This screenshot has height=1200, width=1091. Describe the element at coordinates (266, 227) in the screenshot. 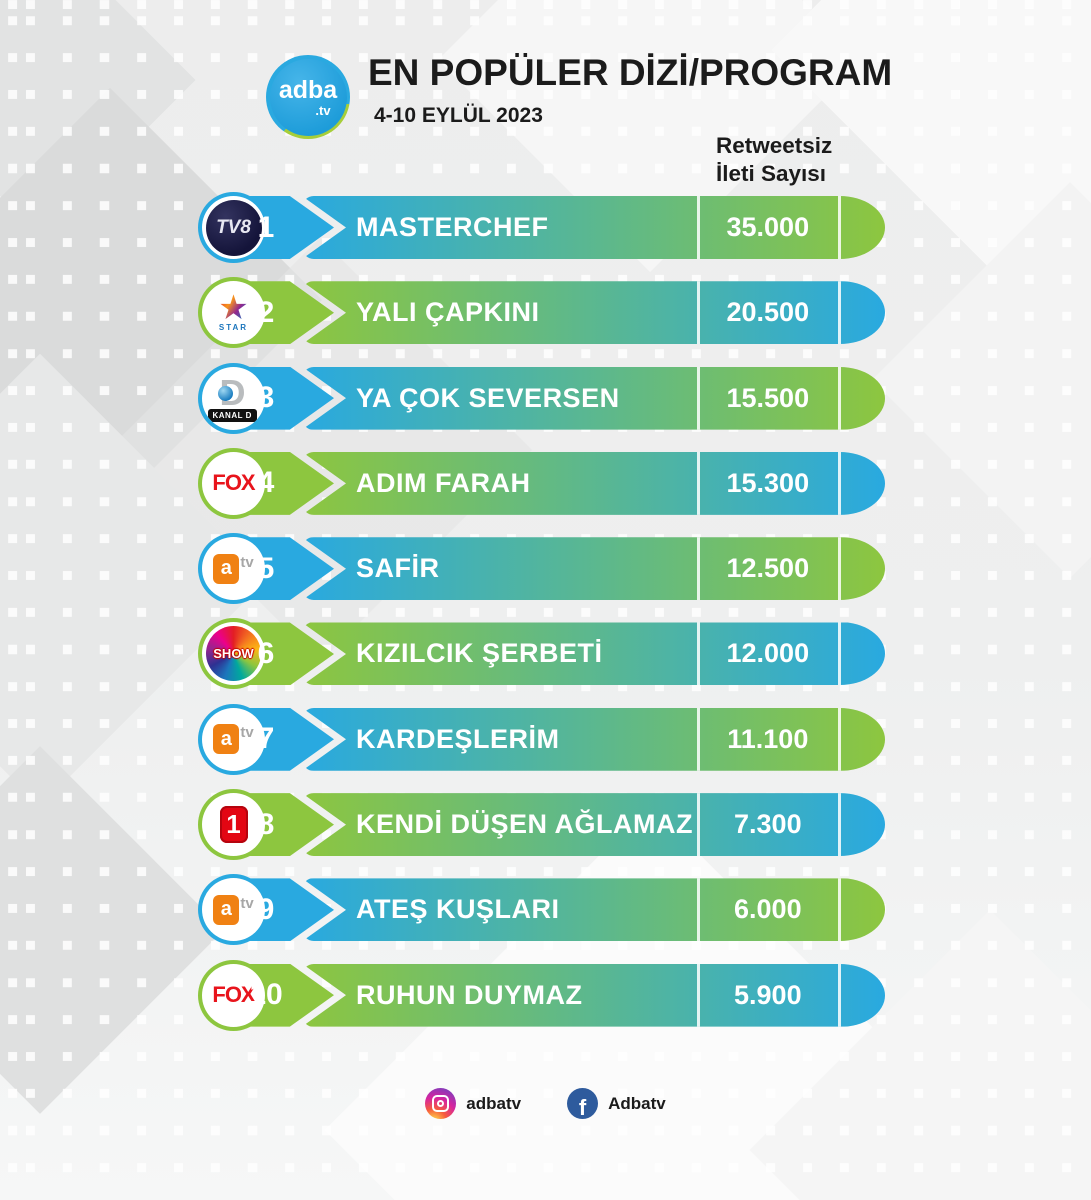

I see `rank-badge: 1 TV8` at that location.